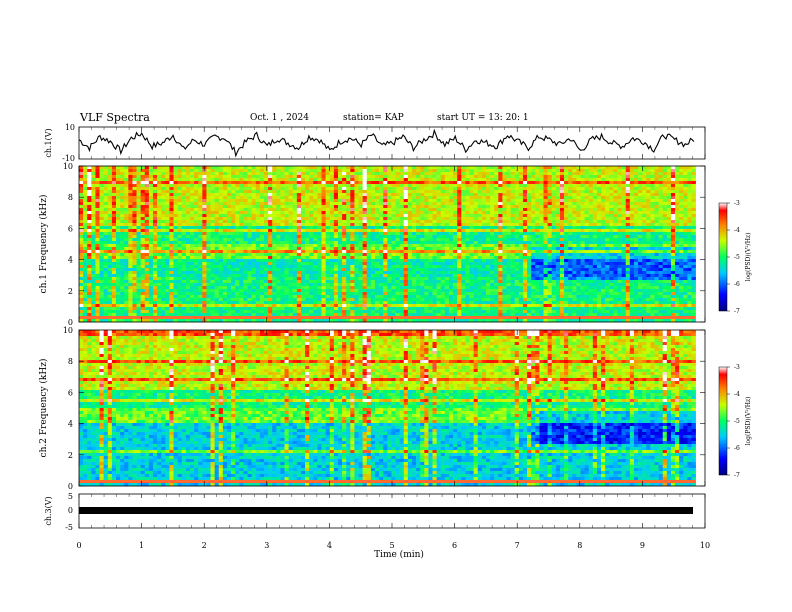 Image resolution: width=792 pixels, height=612 pixels. What do you see at coordinates (642, 545) in the screenshot?
I see `time-tick-label: 9` at bounding box center [642, 545].